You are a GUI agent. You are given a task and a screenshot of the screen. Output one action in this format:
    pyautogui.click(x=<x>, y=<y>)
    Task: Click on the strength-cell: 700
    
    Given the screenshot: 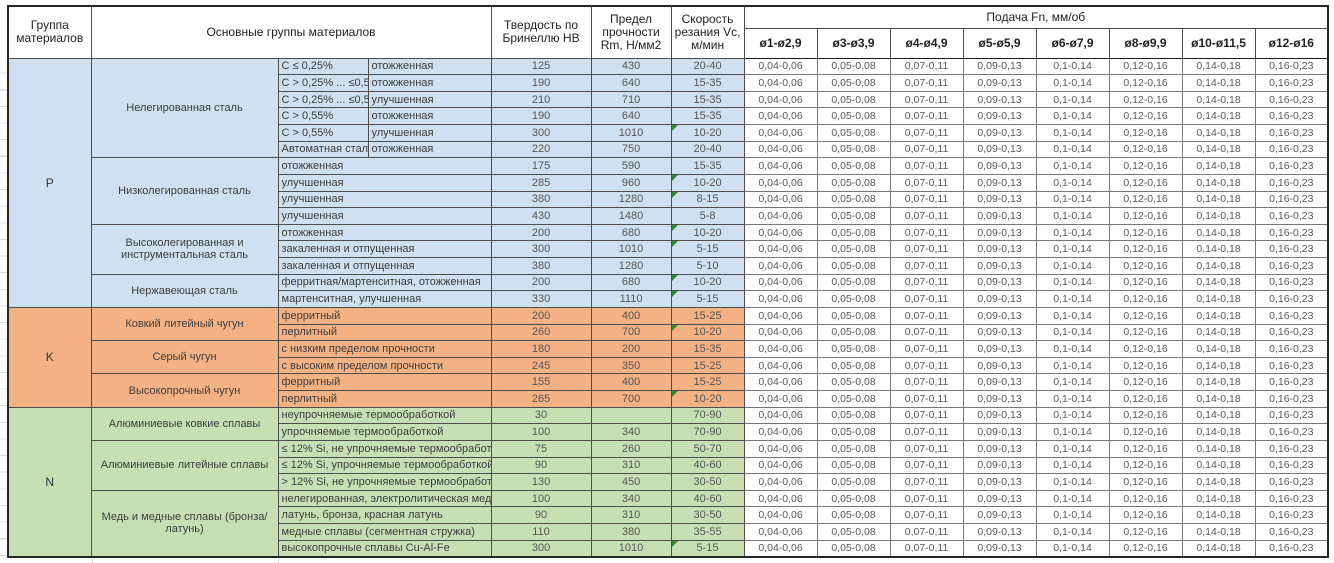 What is the action you would take?
    pyautogui.click(x=631, y=332)
    